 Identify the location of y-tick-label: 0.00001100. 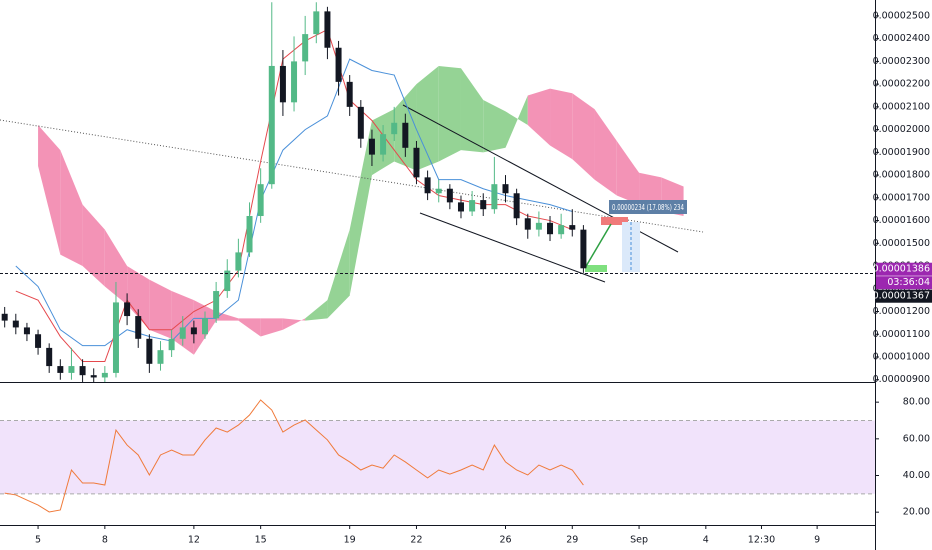
(901, 334).